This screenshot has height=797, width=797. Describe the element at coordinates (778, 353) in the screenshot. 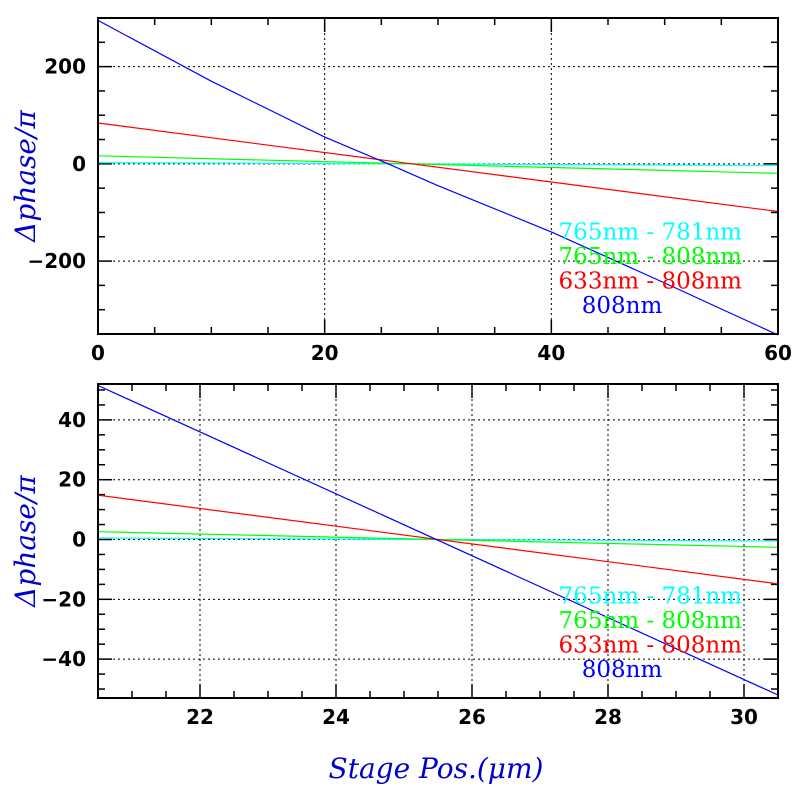

I see `x-tick-label: 60` at that location.